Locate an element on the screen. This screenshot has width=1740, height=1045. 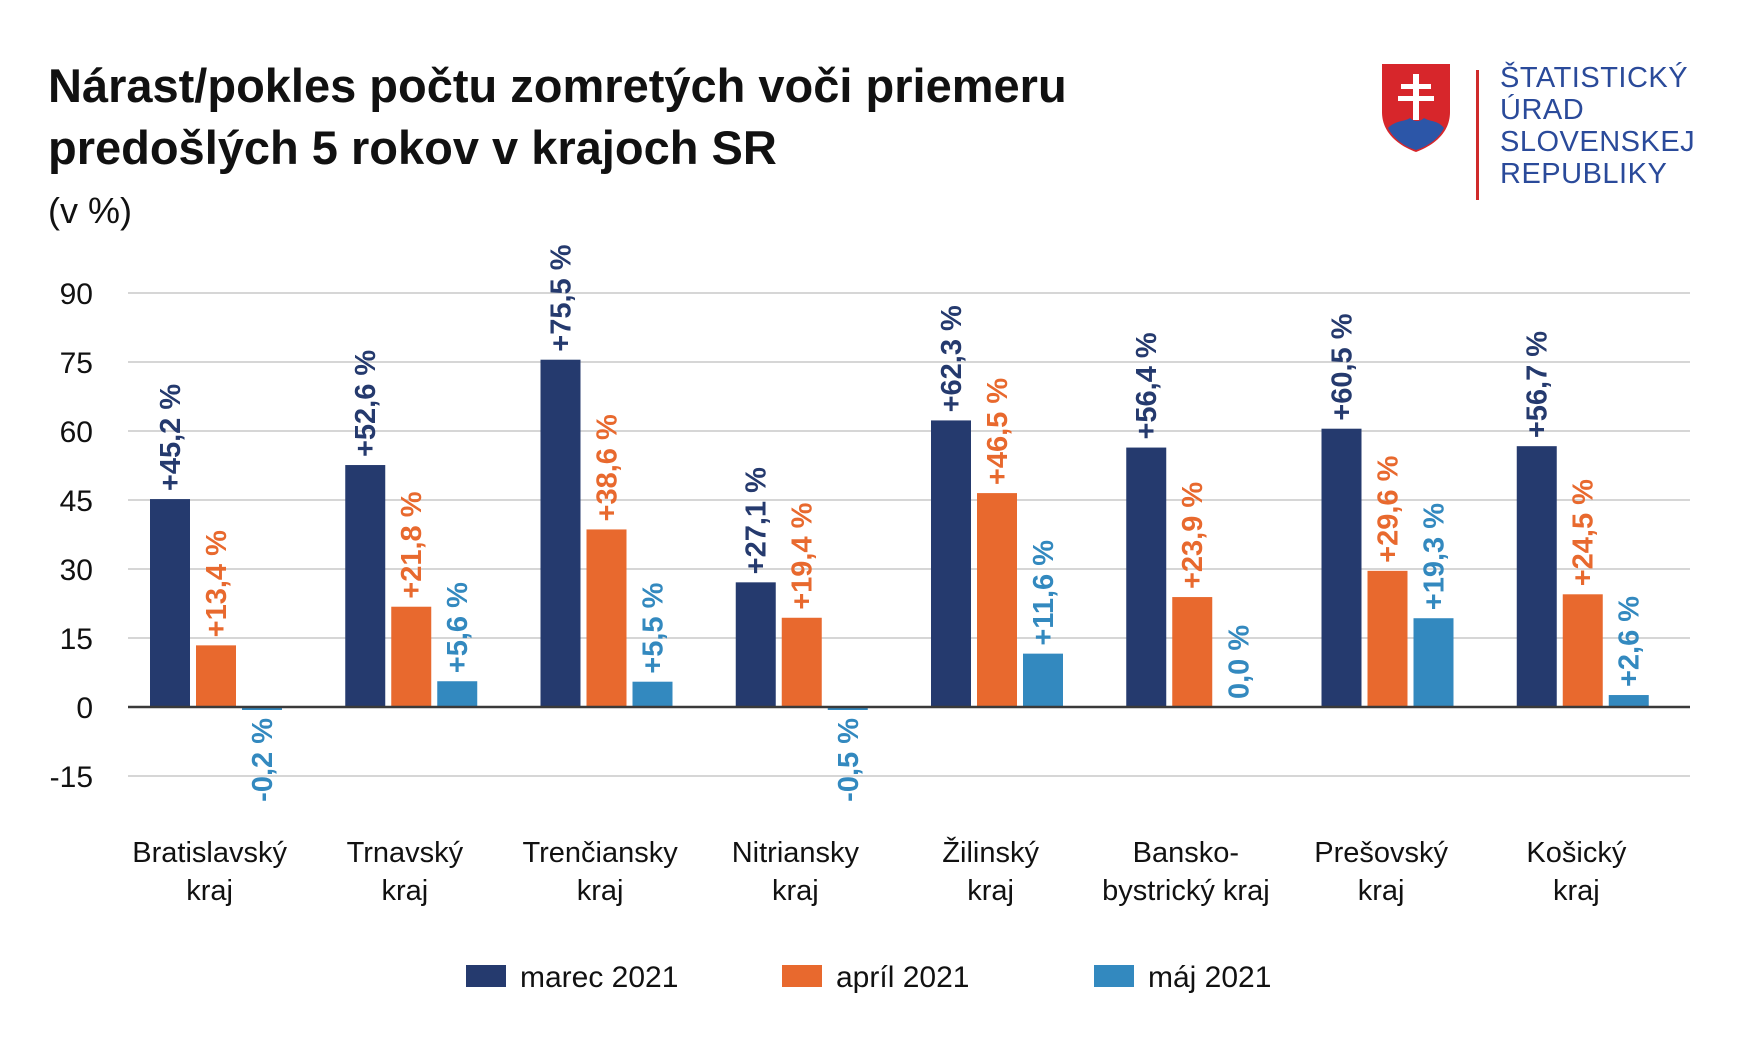
y-tick-label: 0 is located at coordinates (84, 708).